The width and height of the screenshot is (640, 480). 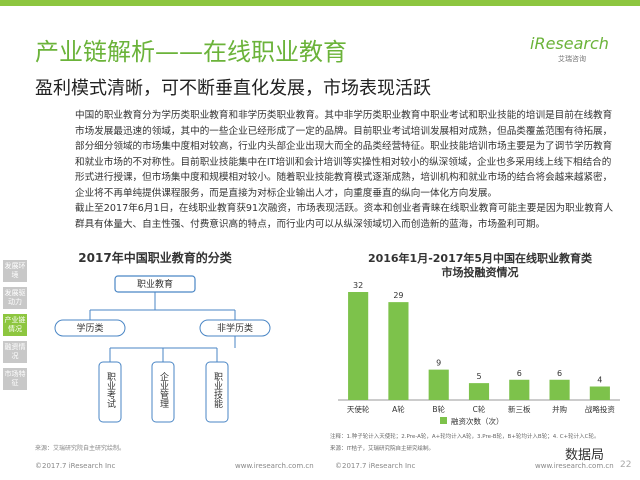 I want to click on page-number: 22, so click(x=626, y=465).